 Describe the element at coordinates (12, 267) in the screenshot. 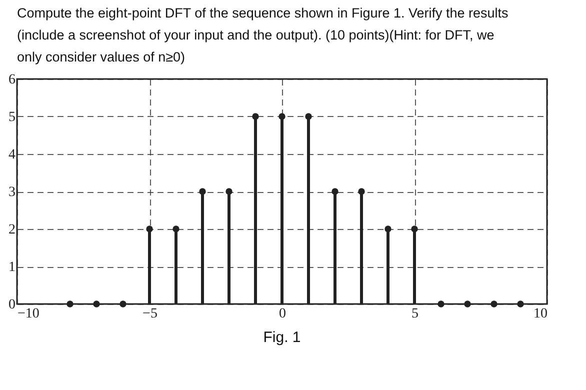

I see `y-tick-label: 1` at that location.